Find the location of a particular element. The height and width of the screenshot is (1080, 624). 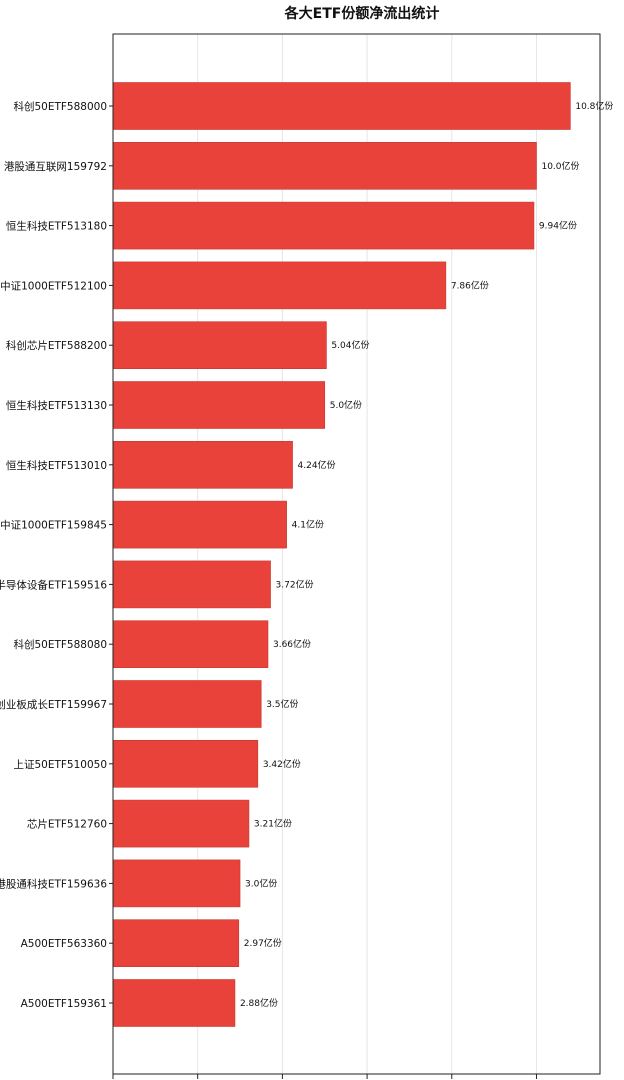

category-label-3: 中证1000ETF512100 is located at coordinates (53, 285).